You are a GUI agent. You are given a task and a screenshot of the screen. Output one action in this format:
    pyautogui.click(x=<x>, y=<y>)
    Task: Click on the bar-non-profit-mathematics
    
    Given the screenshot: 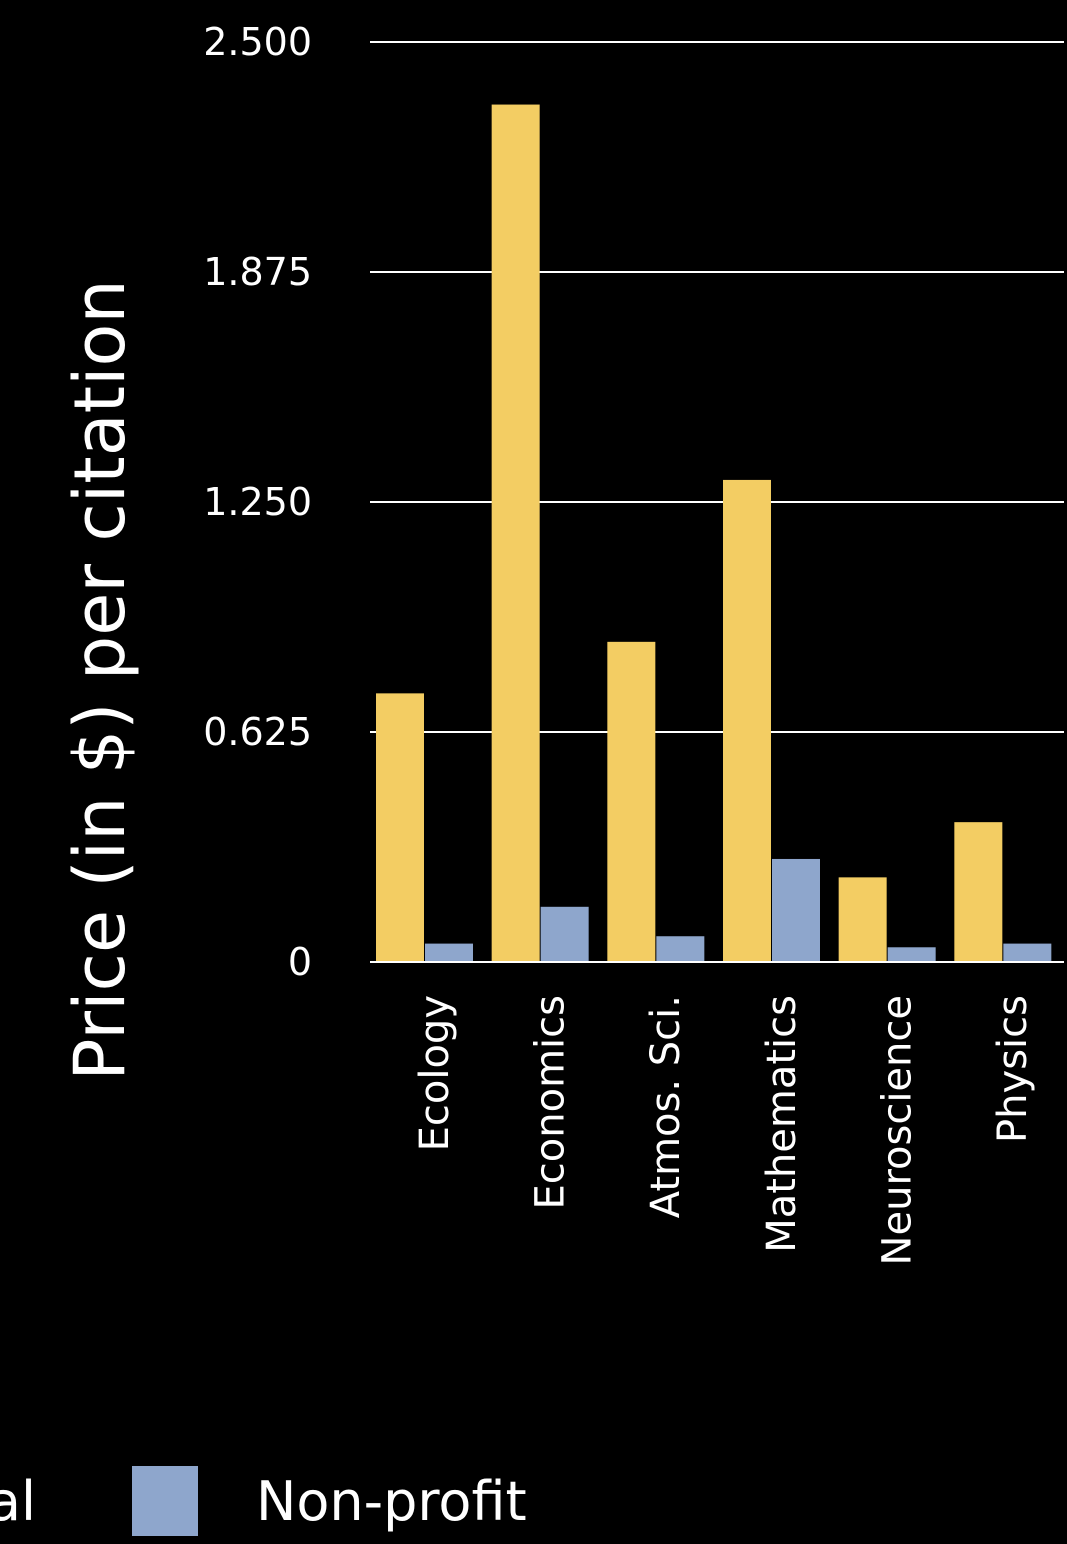 What is the action you would take?
    pyautogui.click(x=796, y=910)
    